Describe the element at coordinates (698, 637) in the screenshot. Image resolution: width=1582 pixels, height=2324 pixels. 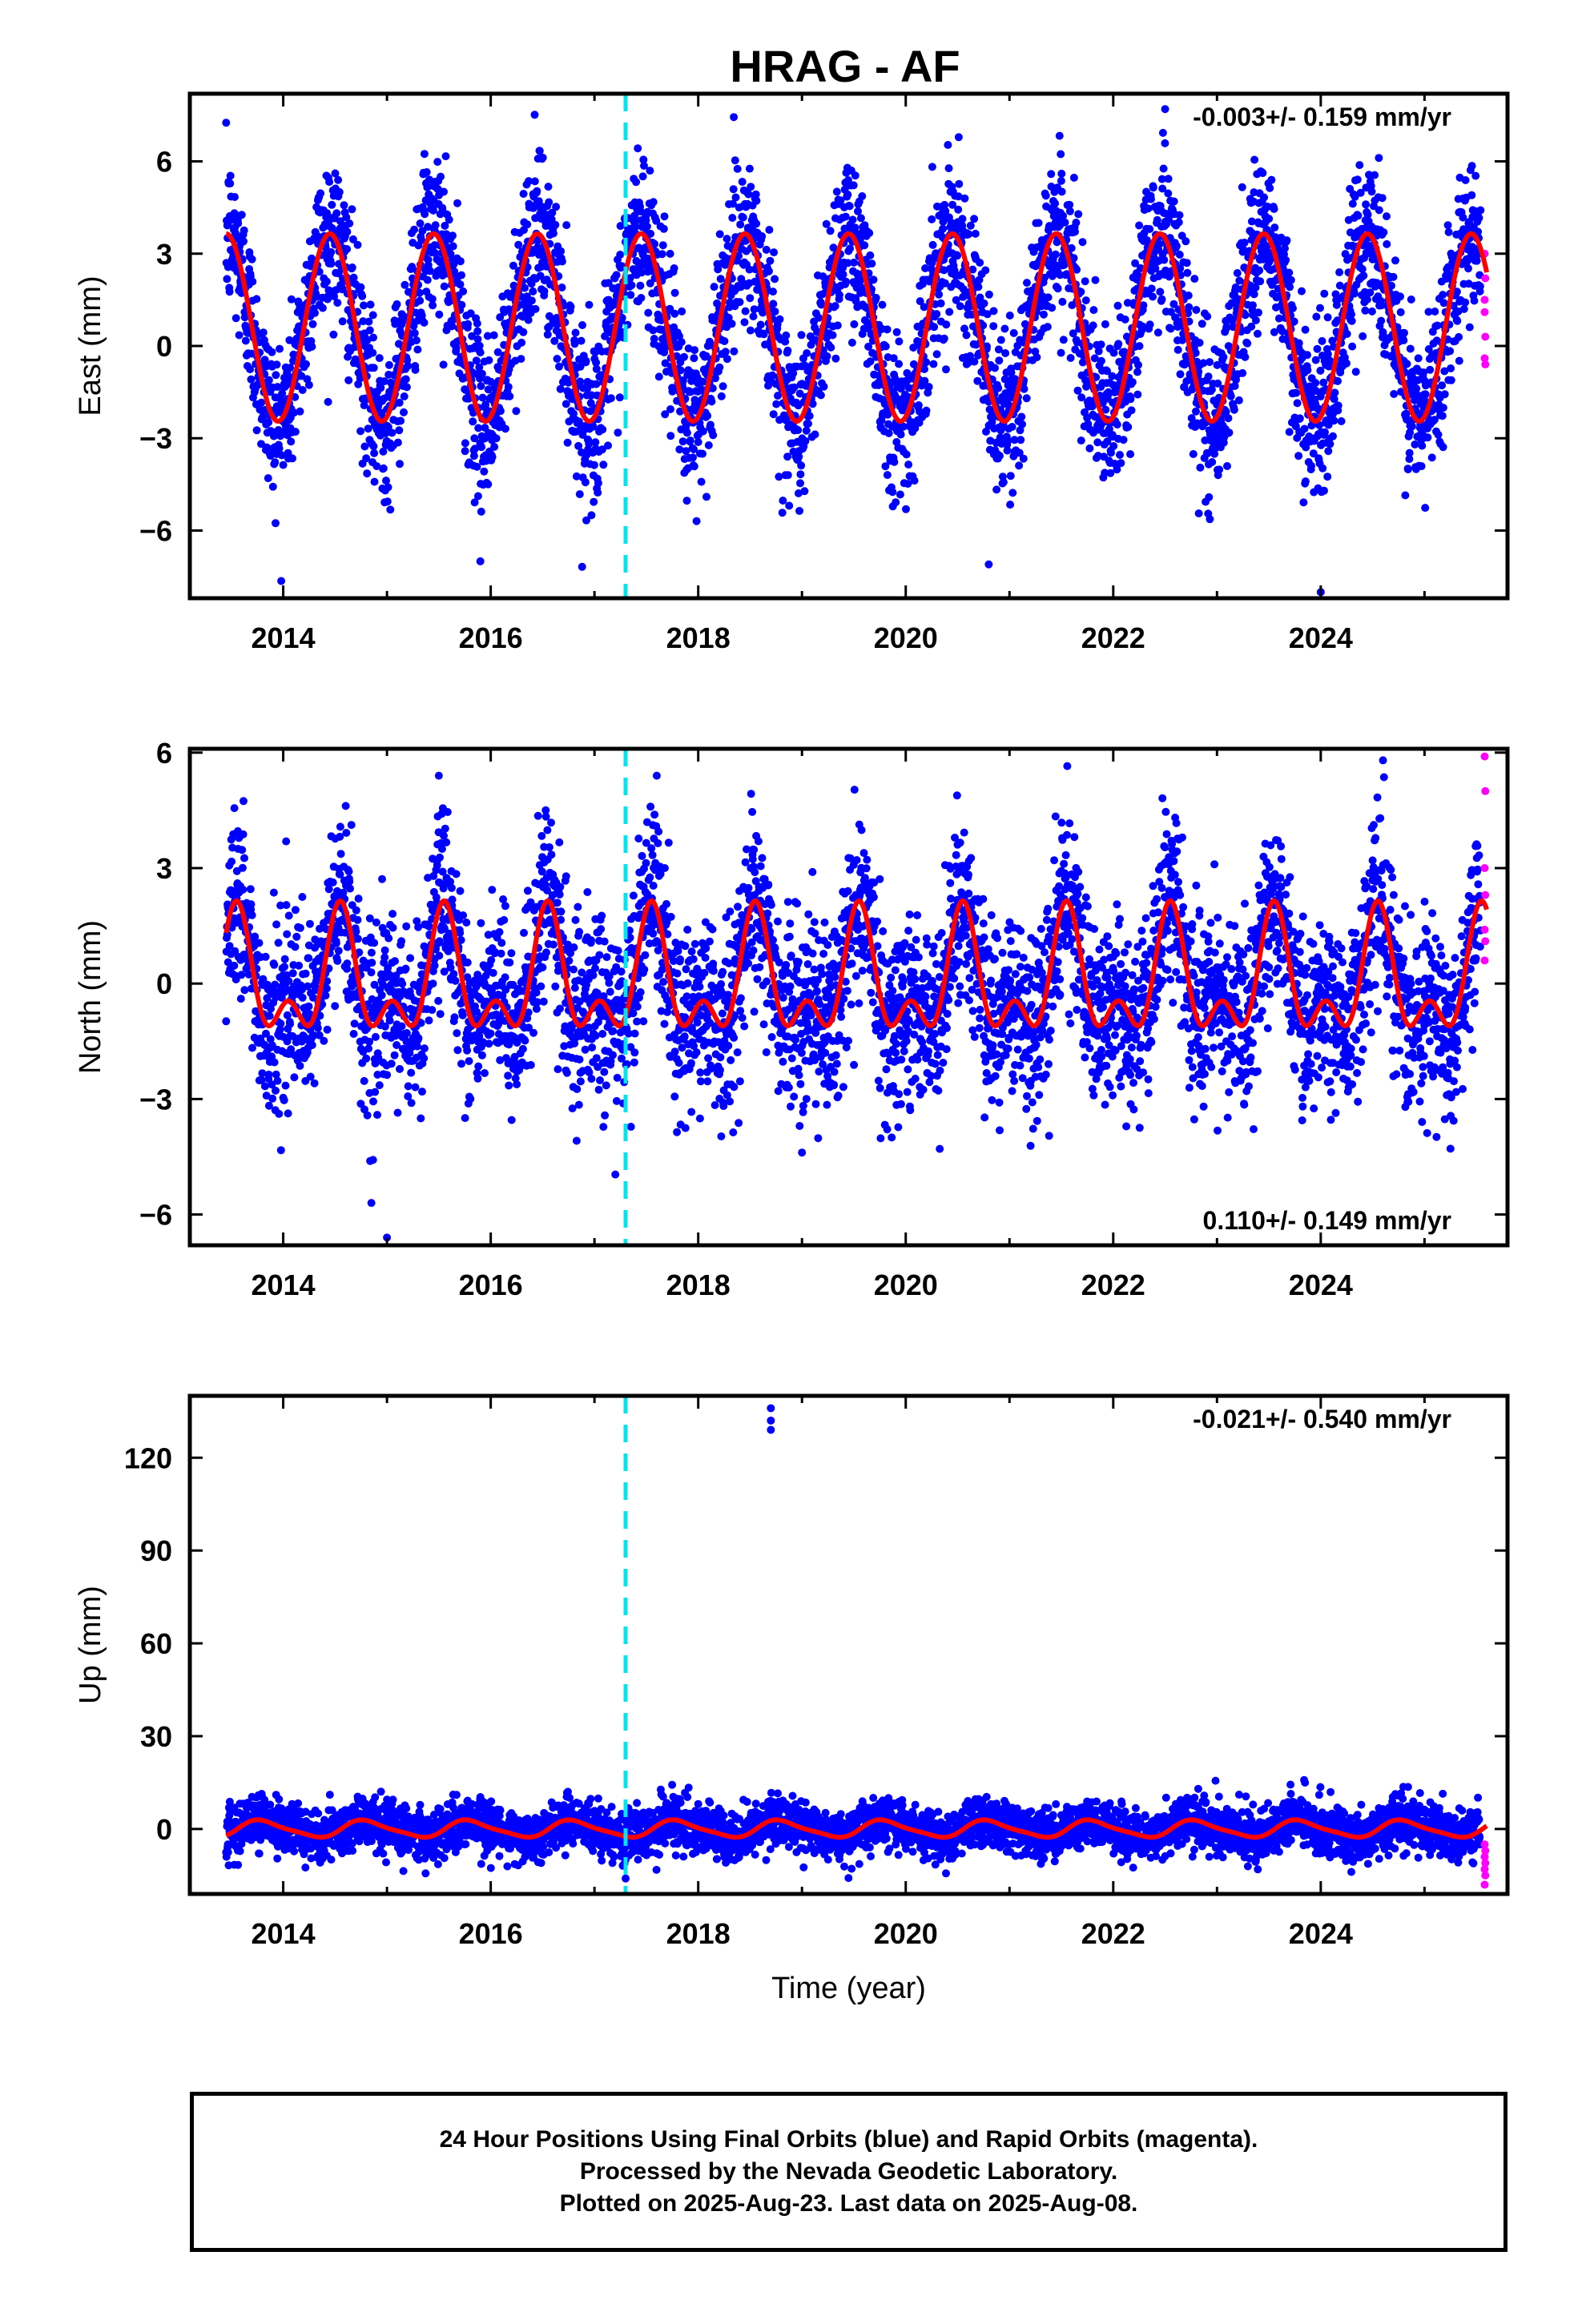
I see `x-tick-label: 2018` at that location.